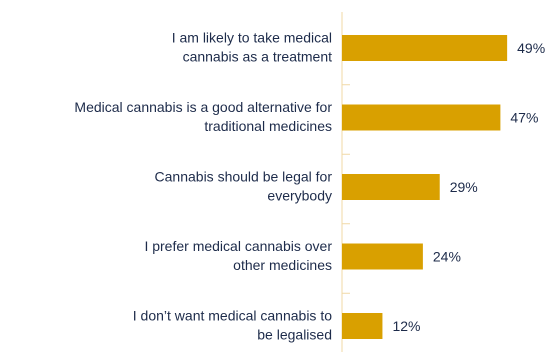 This screenshot has height=352, width=560. I want to click on category-label-line: traditional medicines, so click(268, 126).